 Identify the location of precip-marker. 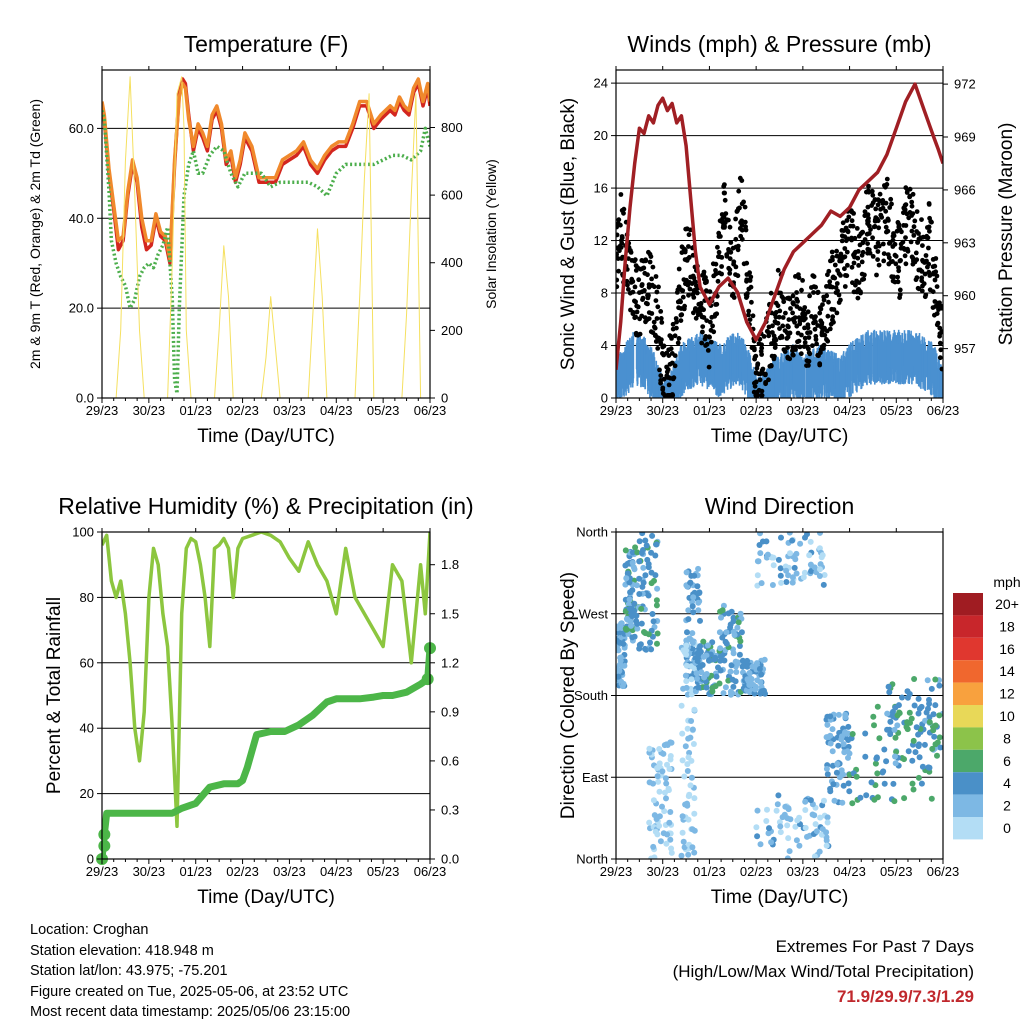
(104, 845).